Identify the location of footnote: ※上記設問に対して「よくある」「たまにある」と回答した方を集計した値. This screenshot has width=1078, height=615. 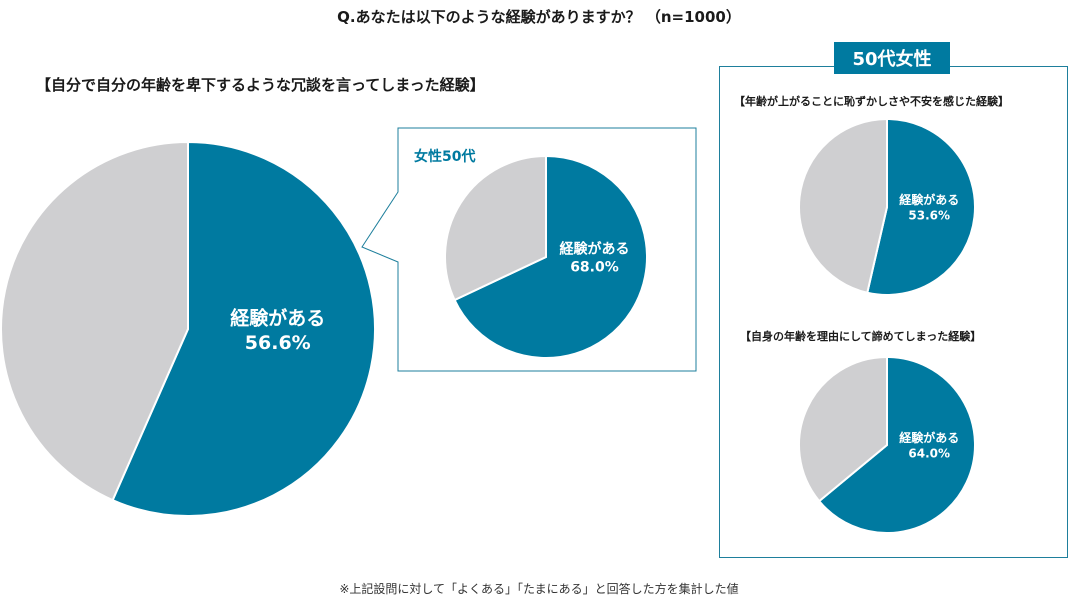
(539, 589).